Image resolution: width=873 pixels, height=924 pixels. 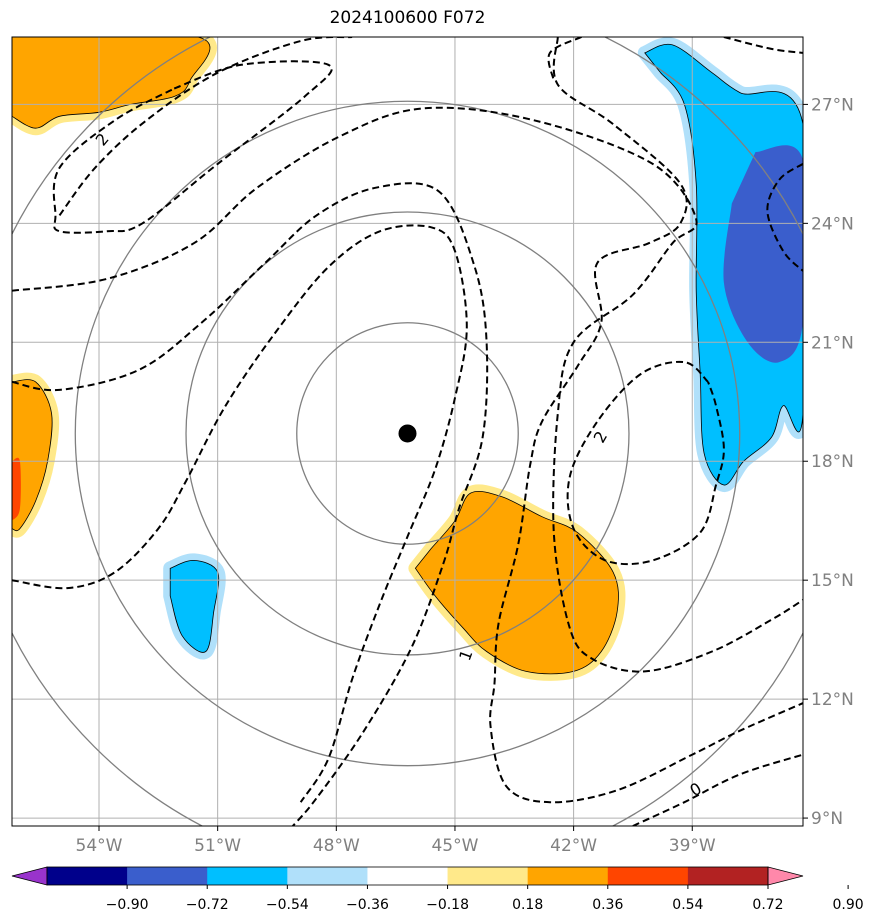 What do you see at coordinates (29, 876) in the screenshot?
I see `colorbar-extend-low` at bounding box center [29, 876].